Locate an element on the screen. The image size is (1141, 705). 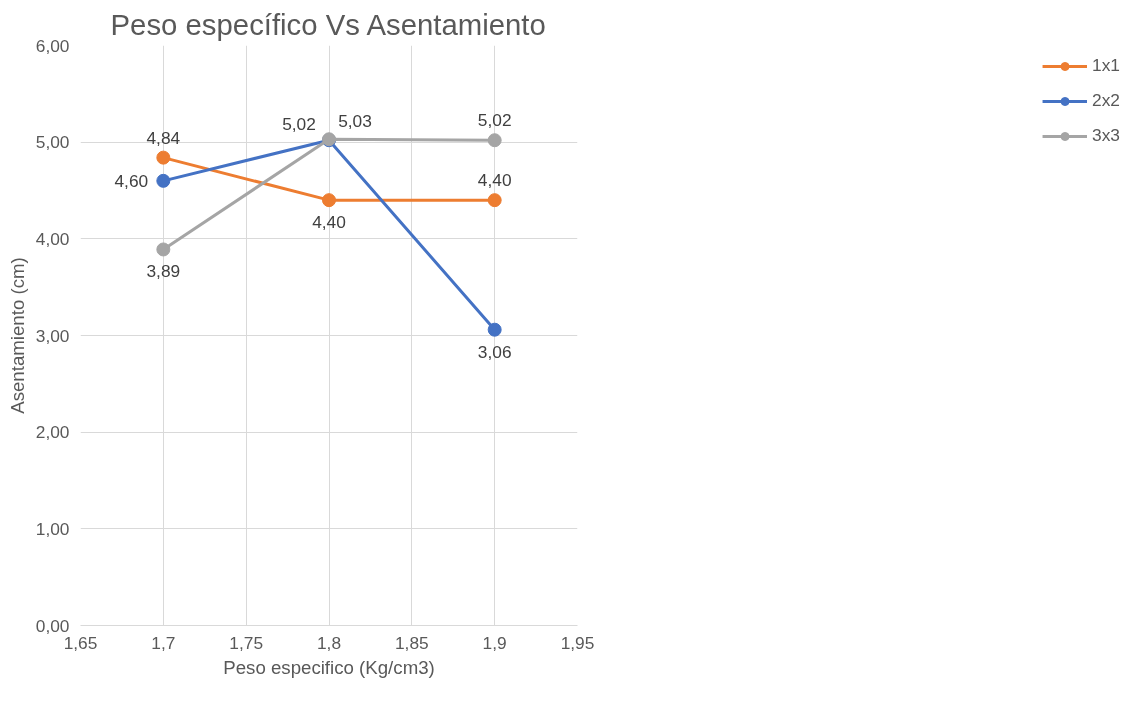
x-tick-label: 1,85 is located at coordinates (411, 642).